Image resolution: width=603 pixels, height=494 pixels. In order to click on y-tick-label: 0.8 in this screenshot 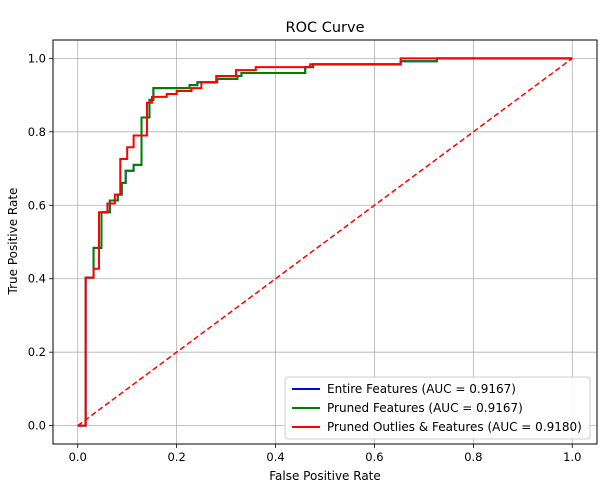, I will do `click(37, 132)`.